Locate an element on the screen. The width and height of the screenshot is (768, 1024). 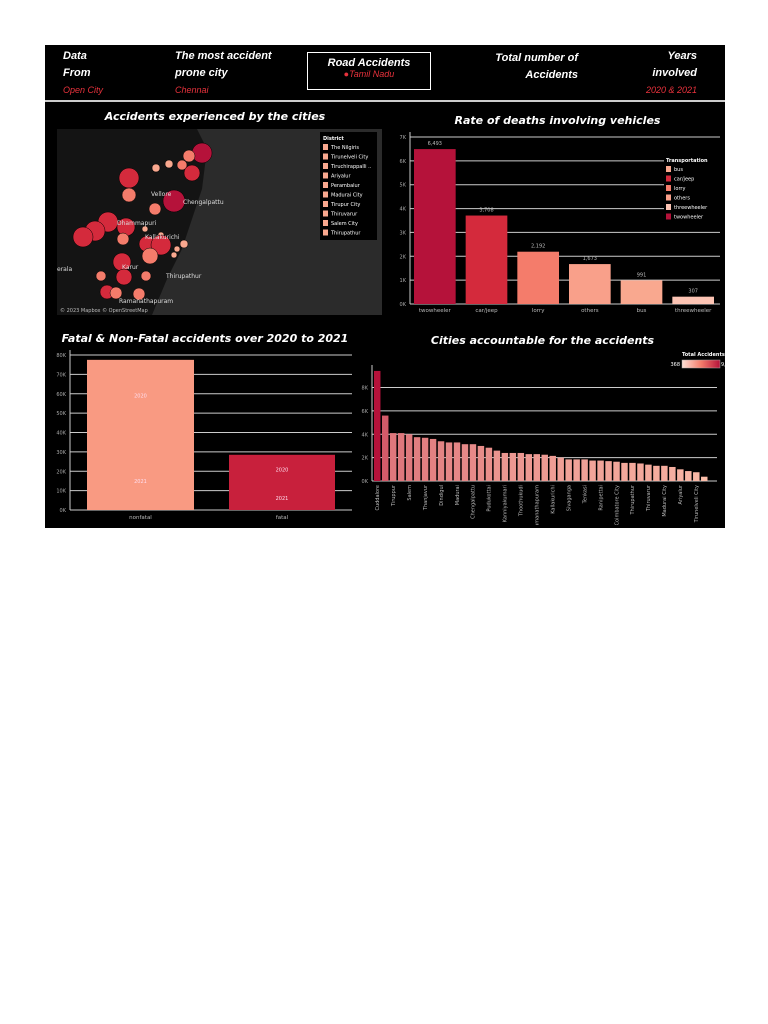
map-attribution: © 2023 Mapbox © OpenStreetMap is located at coordinates (104, 310).